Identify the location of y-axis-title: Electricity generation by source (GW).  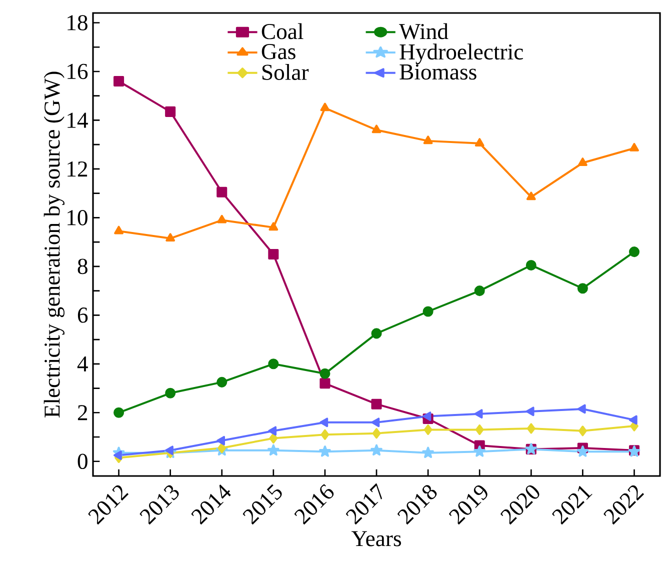
(54, 245).